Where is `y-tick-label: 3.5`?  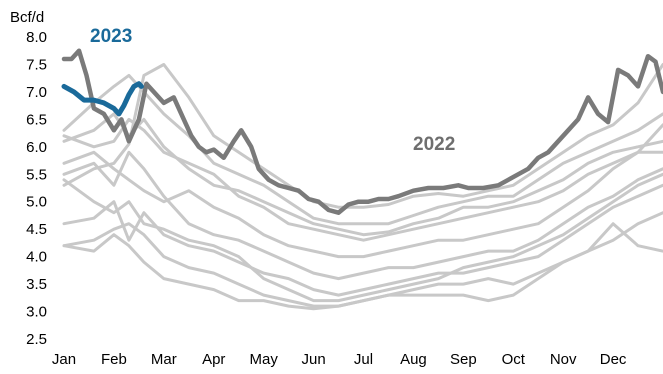
y-tick-label: 3.5 is located at coordinates (36, 284).